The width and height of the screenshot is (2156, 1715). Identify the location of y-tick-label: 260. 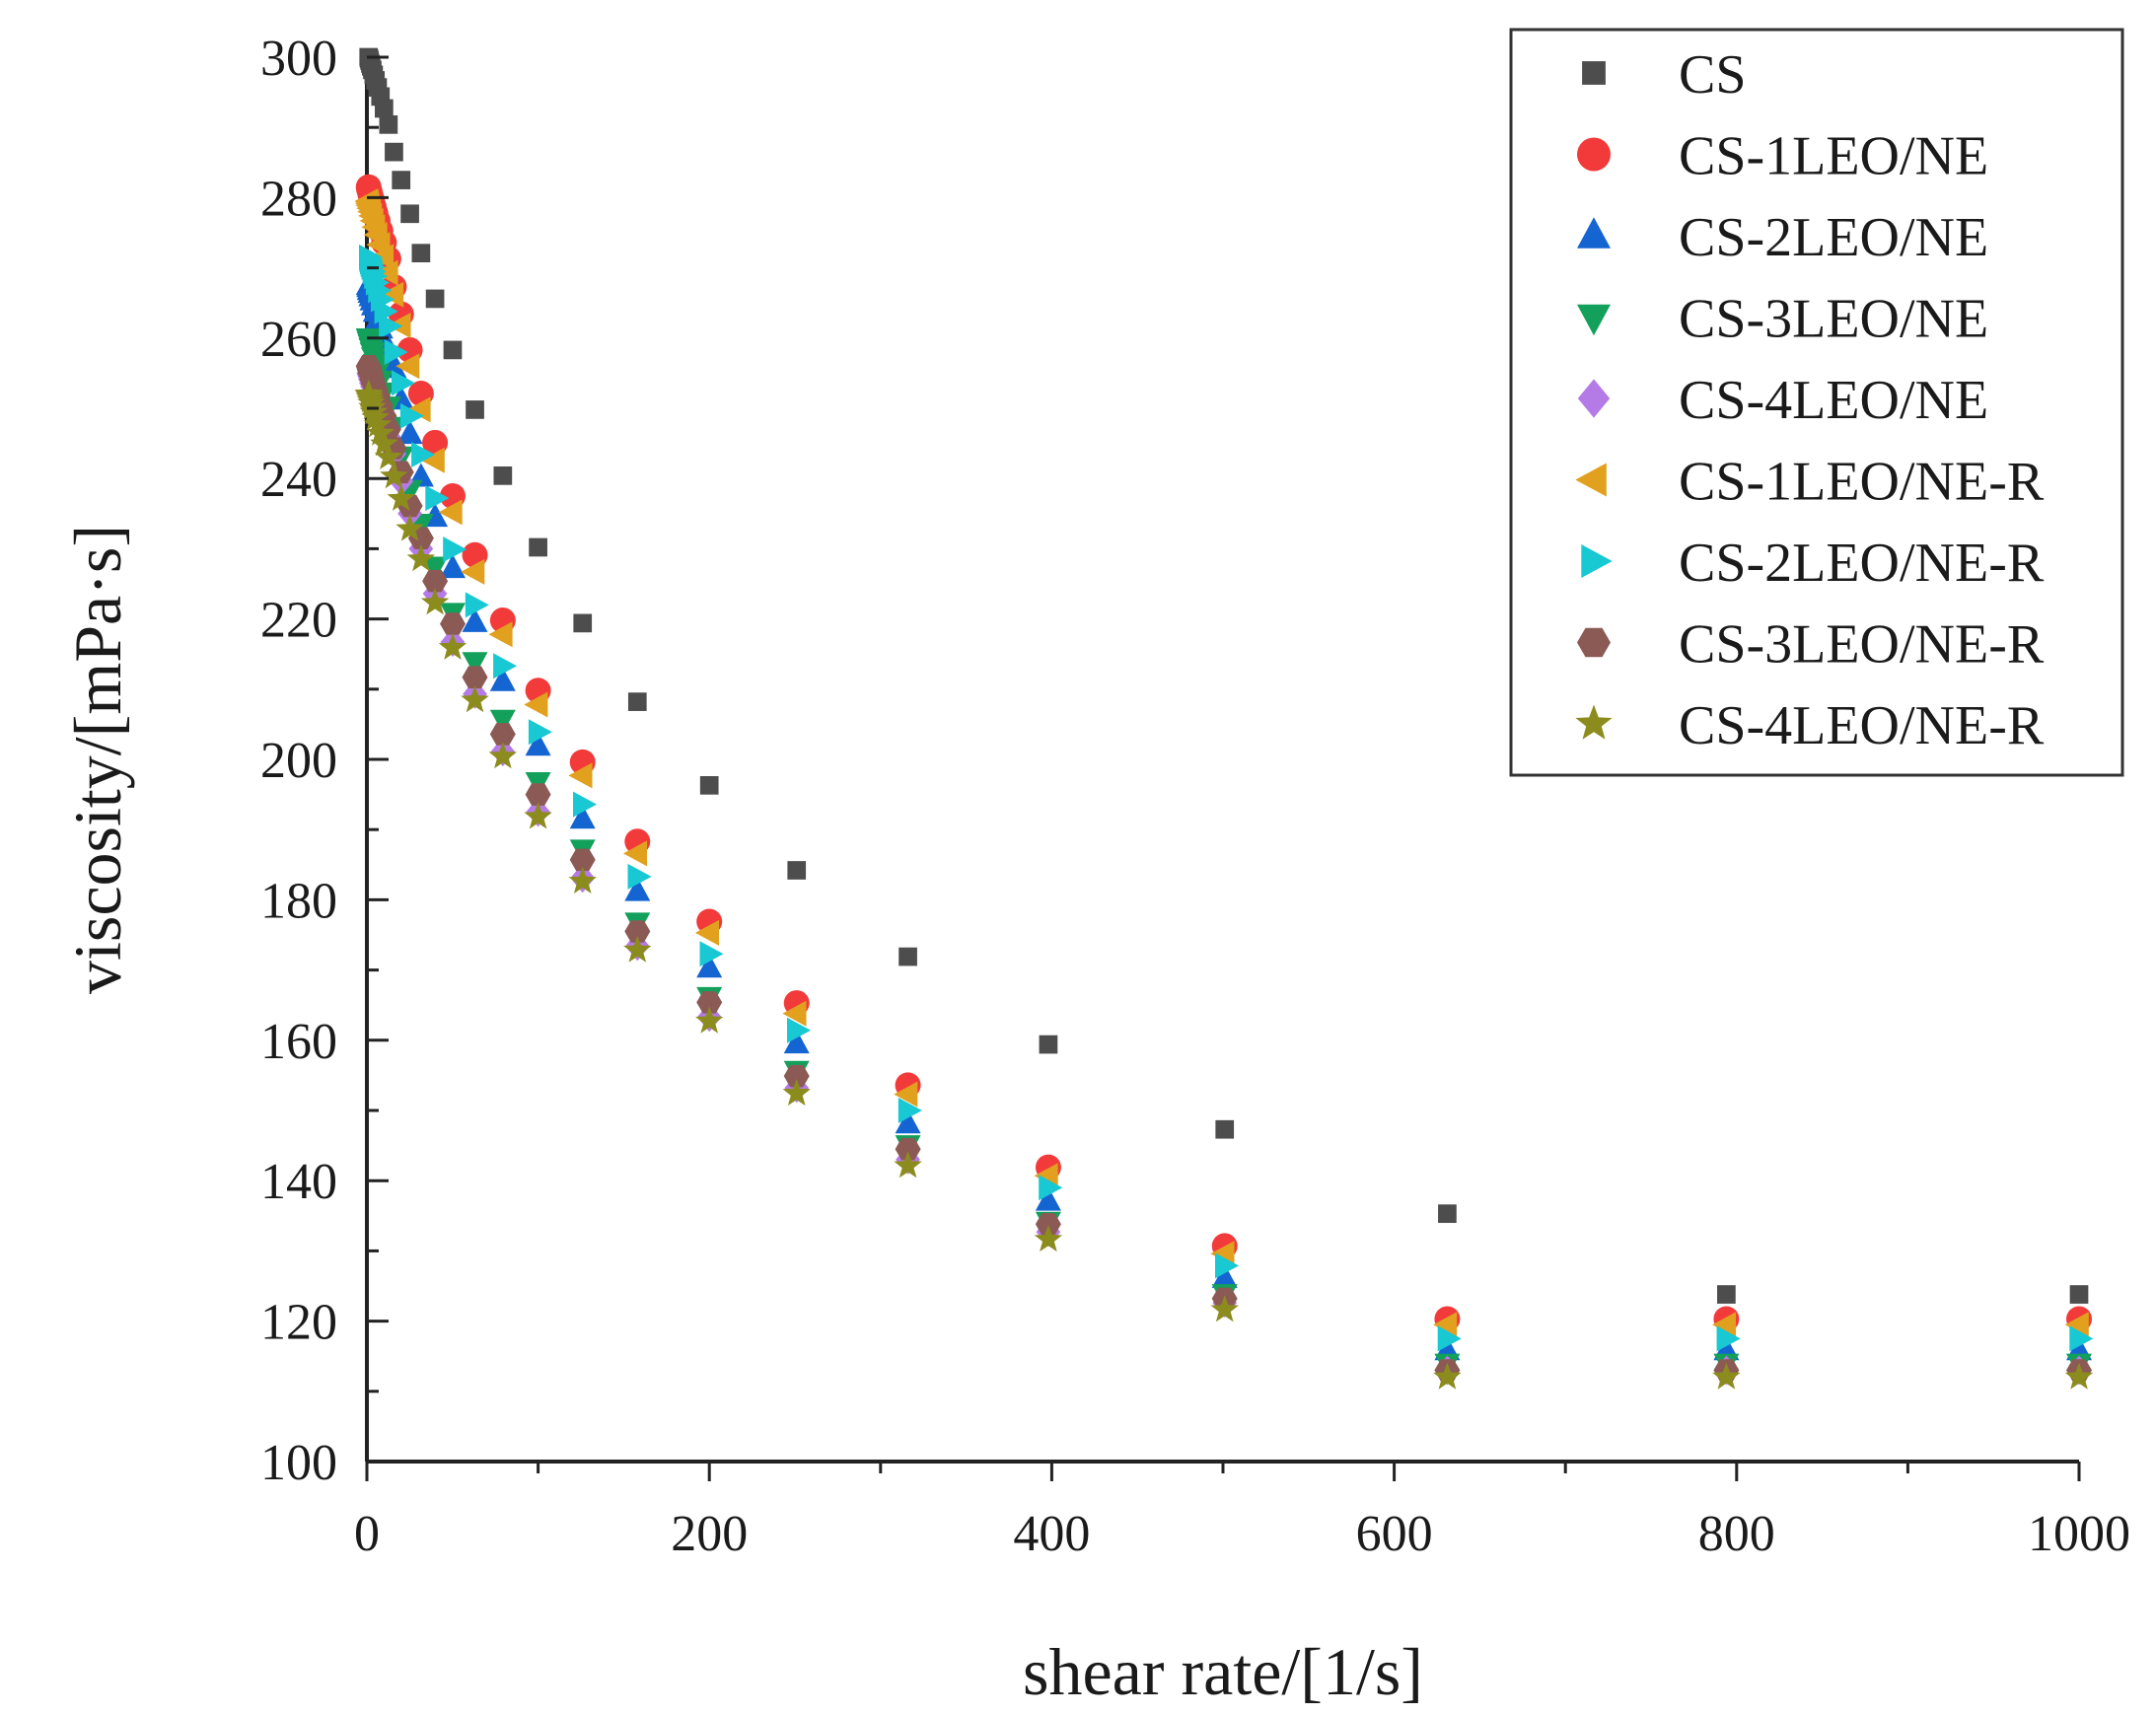
(298, 340).